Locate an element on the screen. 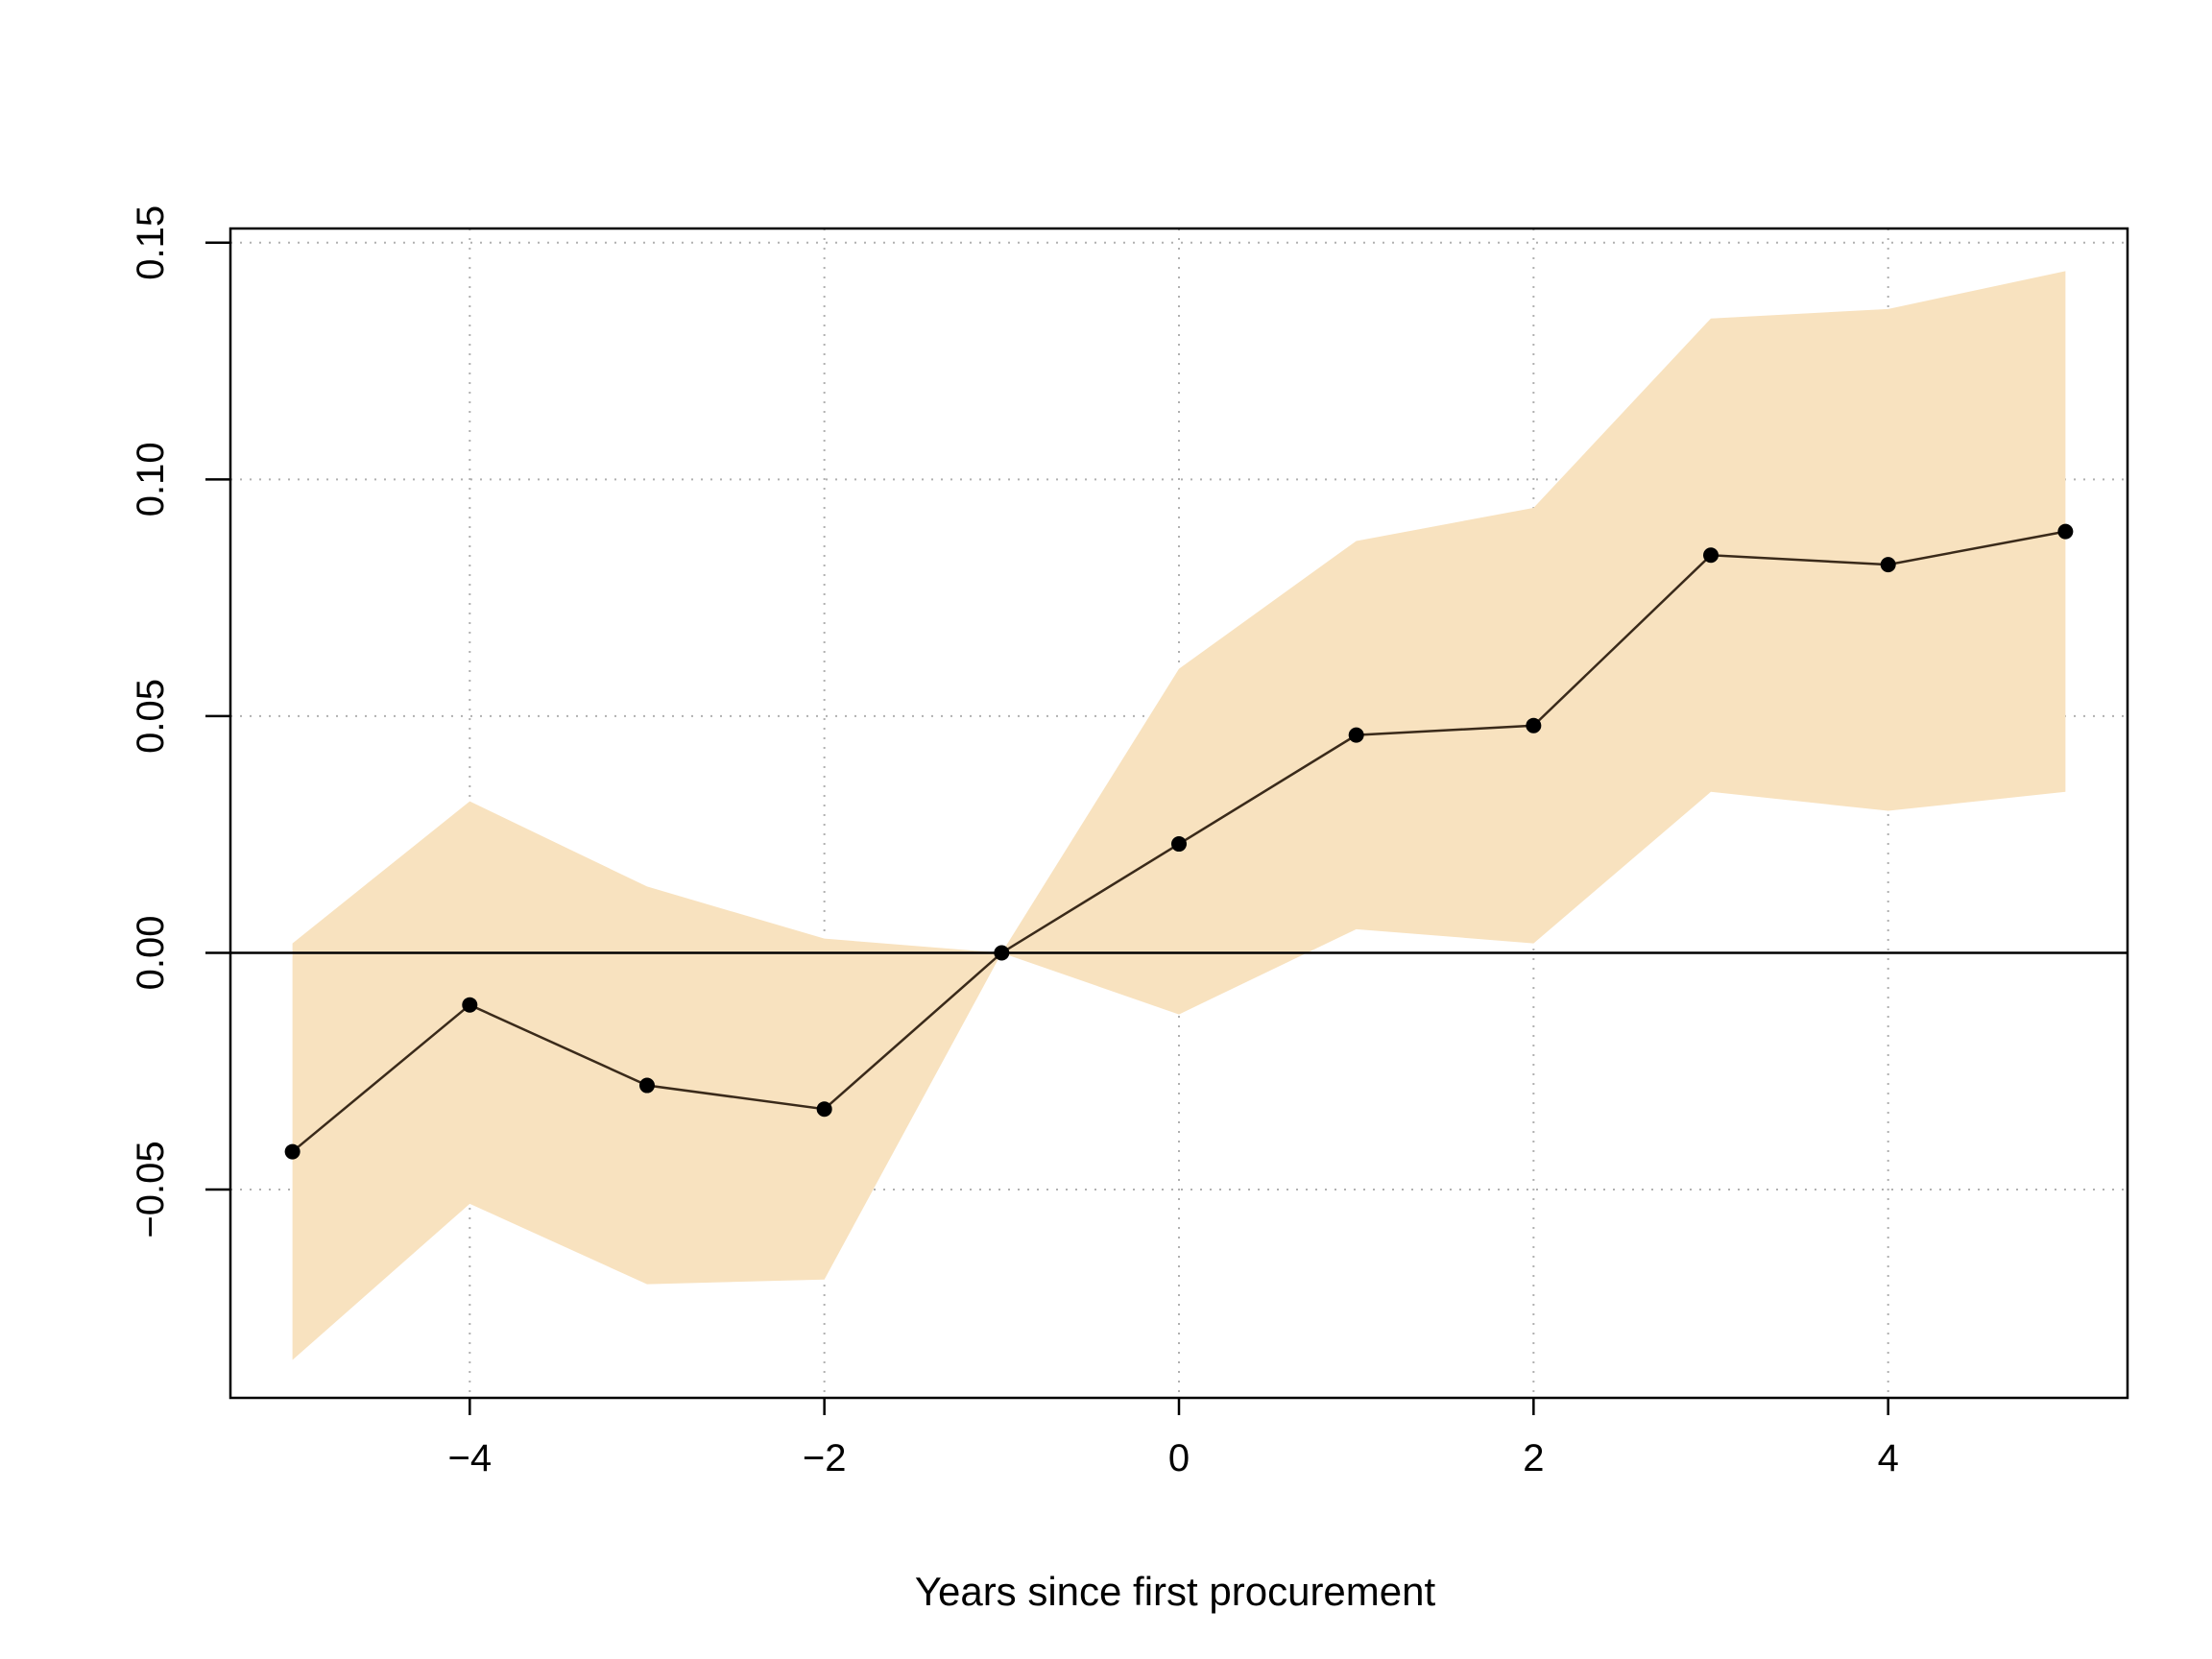 The height and width of the screenshot is (1659, 2212). x-tick-label: −2 is located at coordinates (825, 1458).